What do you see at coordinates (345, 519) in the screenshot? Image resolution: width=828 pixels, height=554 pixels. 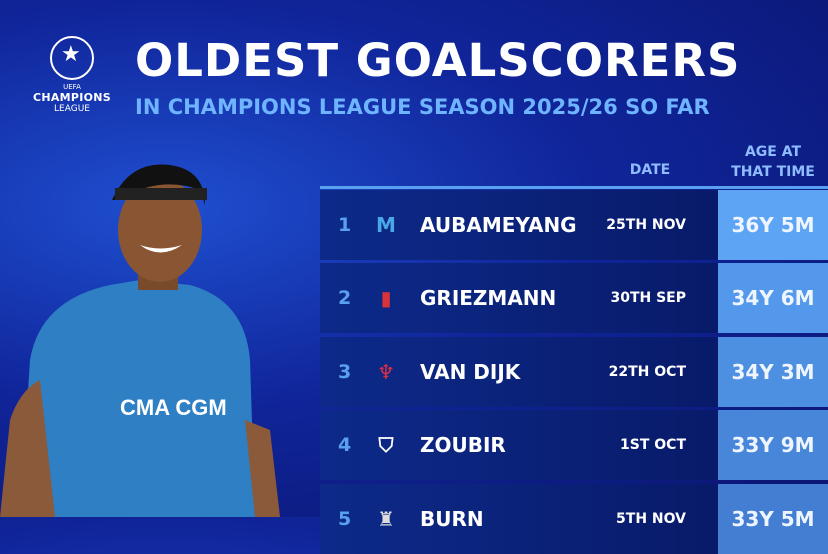 I see `rank: 5` at bounding box center [345, 519].